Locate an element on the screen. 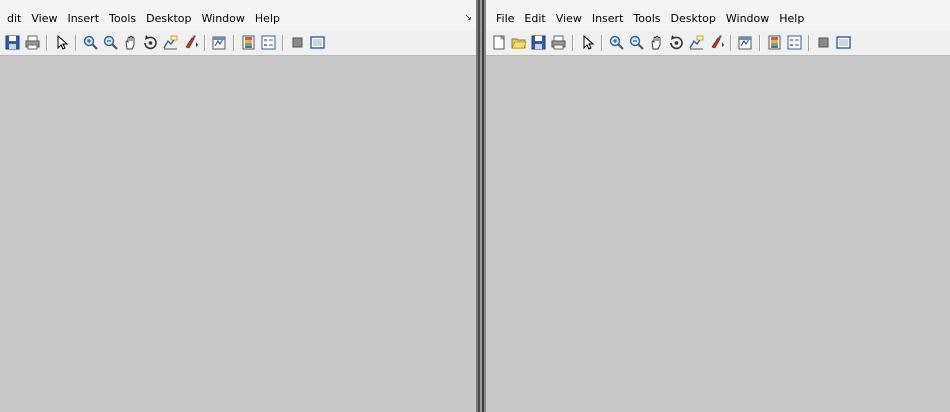 This screenshot has width=950, height=412. menu-item-dit: dit is located at coordinates (14, 18).